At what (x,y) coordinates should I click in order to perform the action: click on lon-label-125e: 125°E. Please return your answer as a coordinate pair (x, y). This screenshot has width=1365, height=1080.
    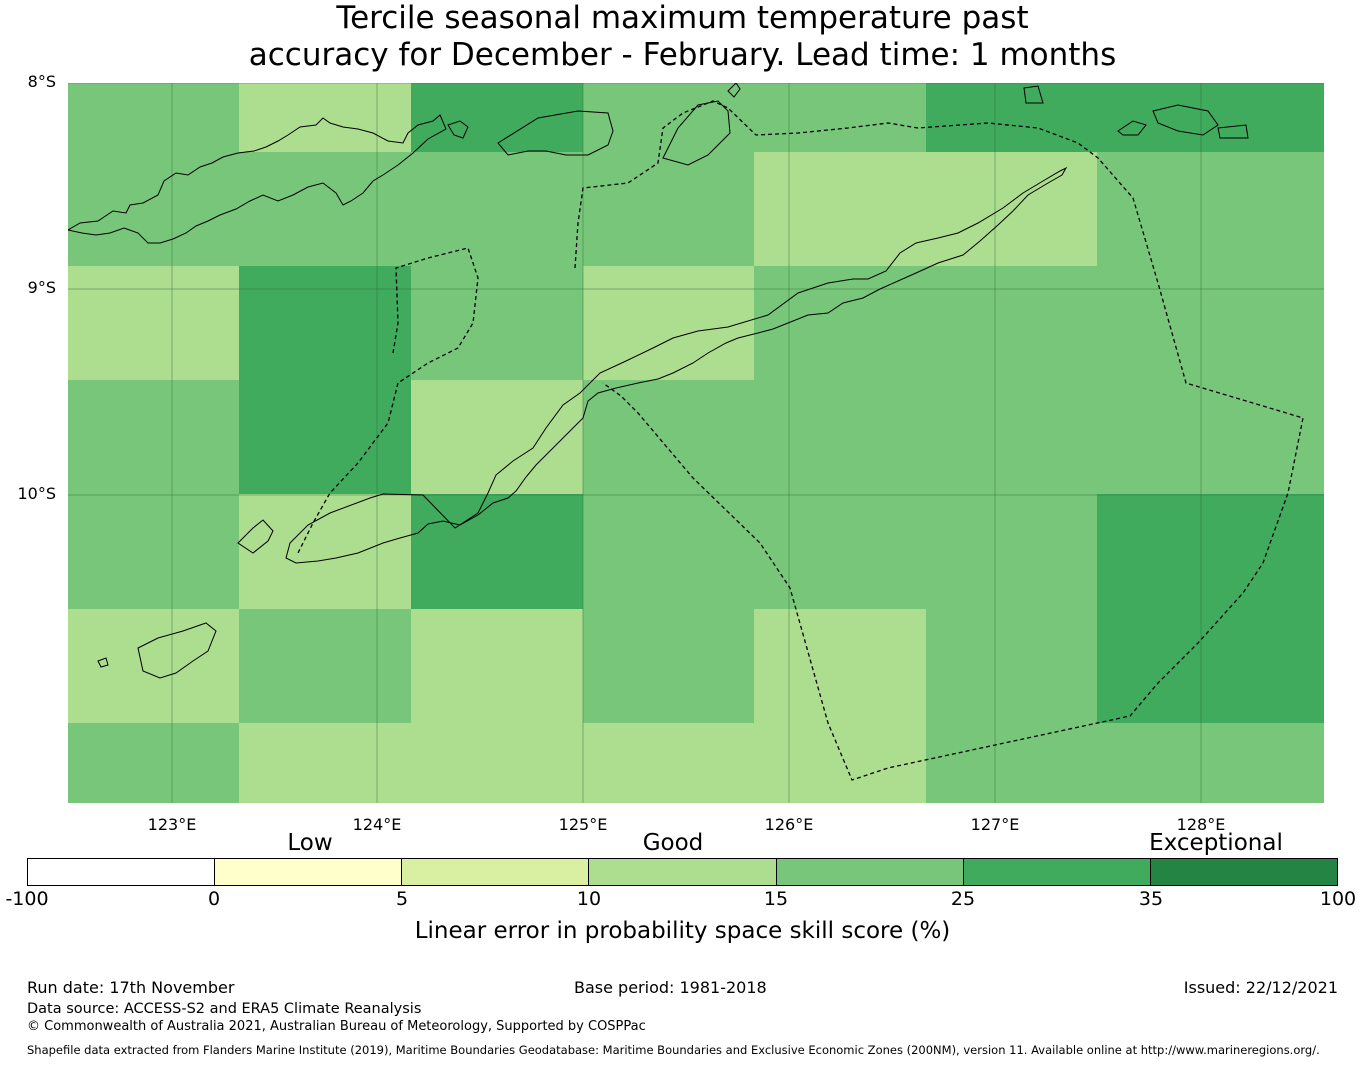
    Looking at the image, I should click on (583, 824).